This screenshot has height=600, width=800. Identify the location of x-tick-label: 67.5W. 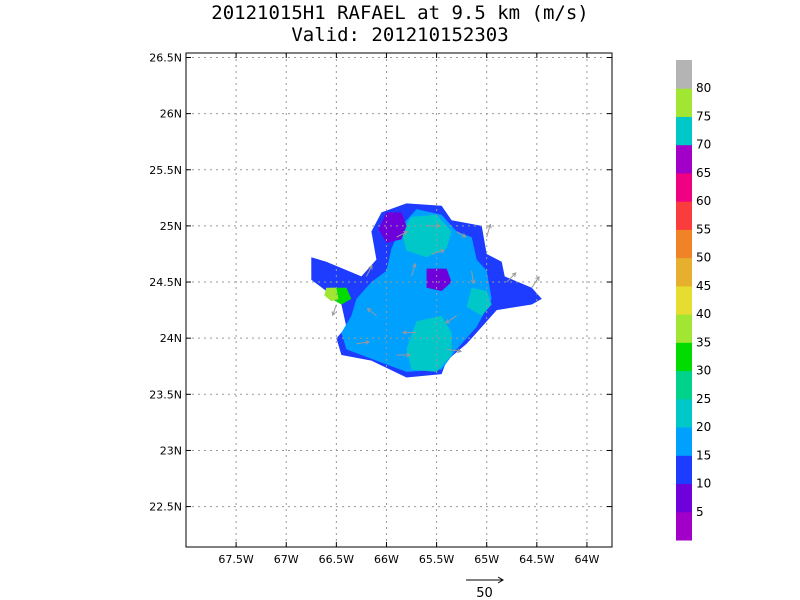
(235, 559).